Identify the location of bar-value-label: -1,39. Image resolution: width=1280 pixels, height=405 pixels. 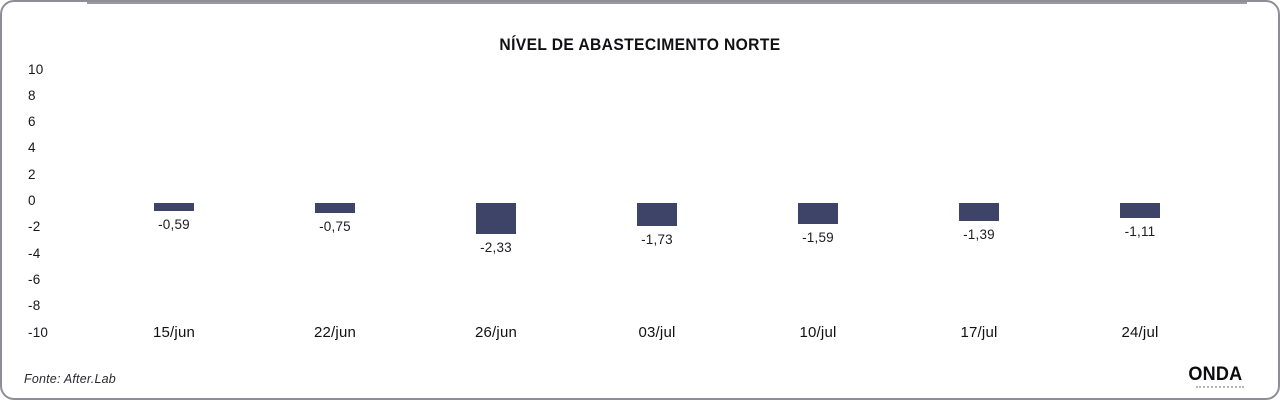
(979, 235).